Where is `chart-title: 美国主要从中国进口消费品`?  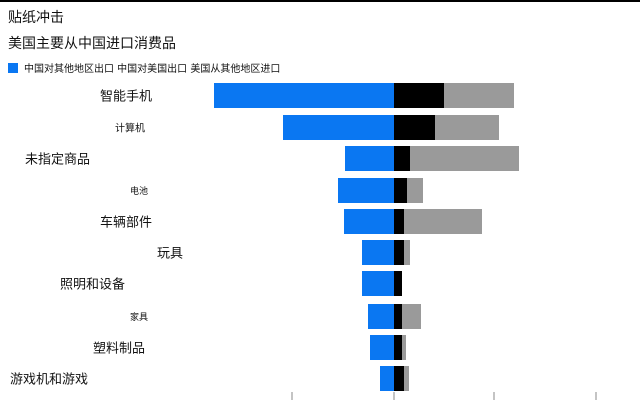 chart-title: 美国主要从中国进口消费品 is located at coordinates (92, 44).